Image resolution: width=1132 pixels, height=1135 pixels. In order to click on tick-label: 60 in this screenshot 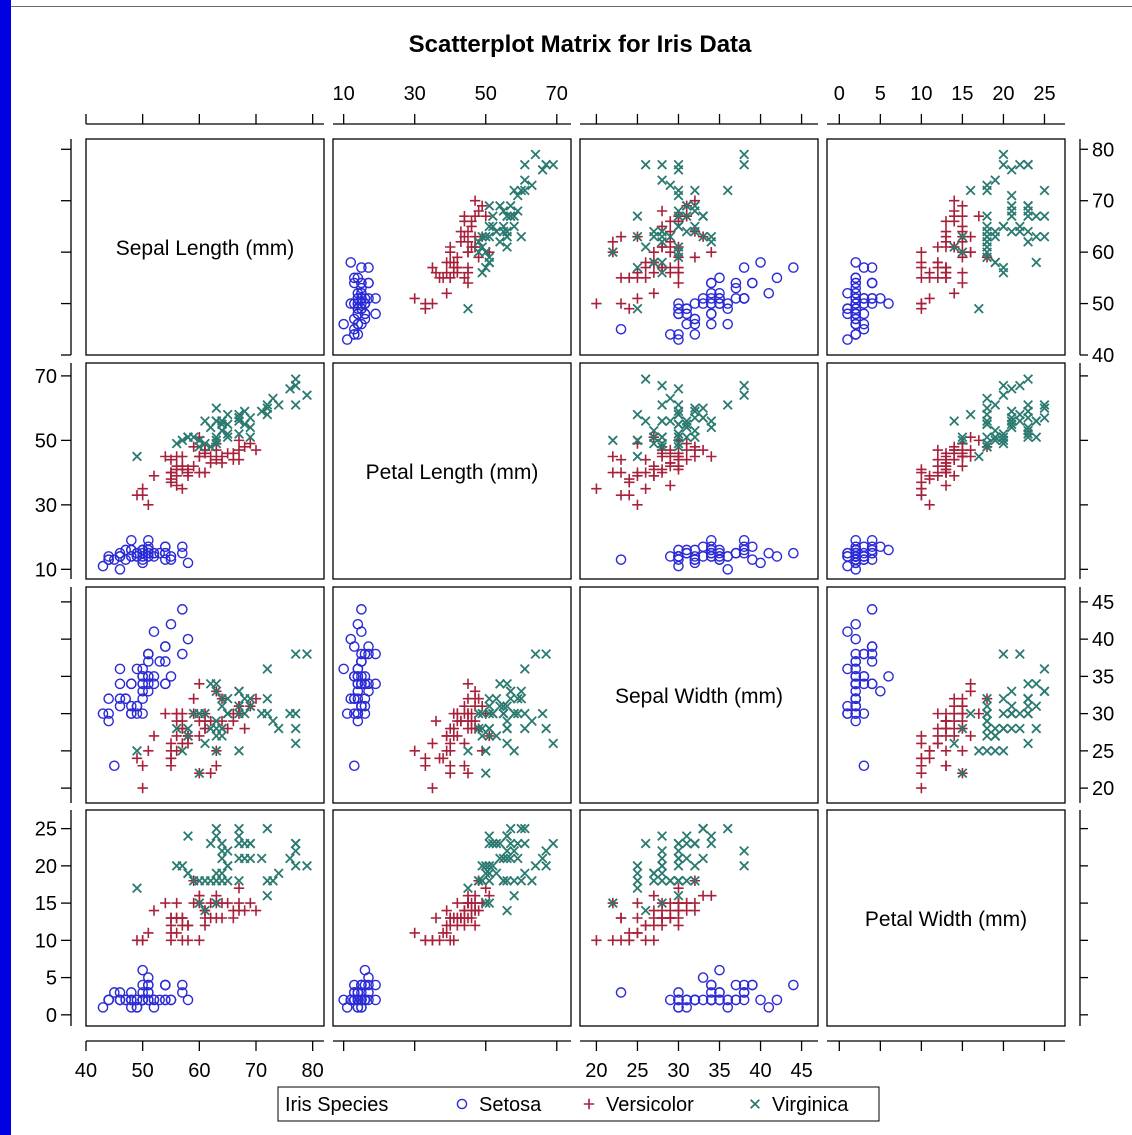, I will do `click(1103, 253)`.